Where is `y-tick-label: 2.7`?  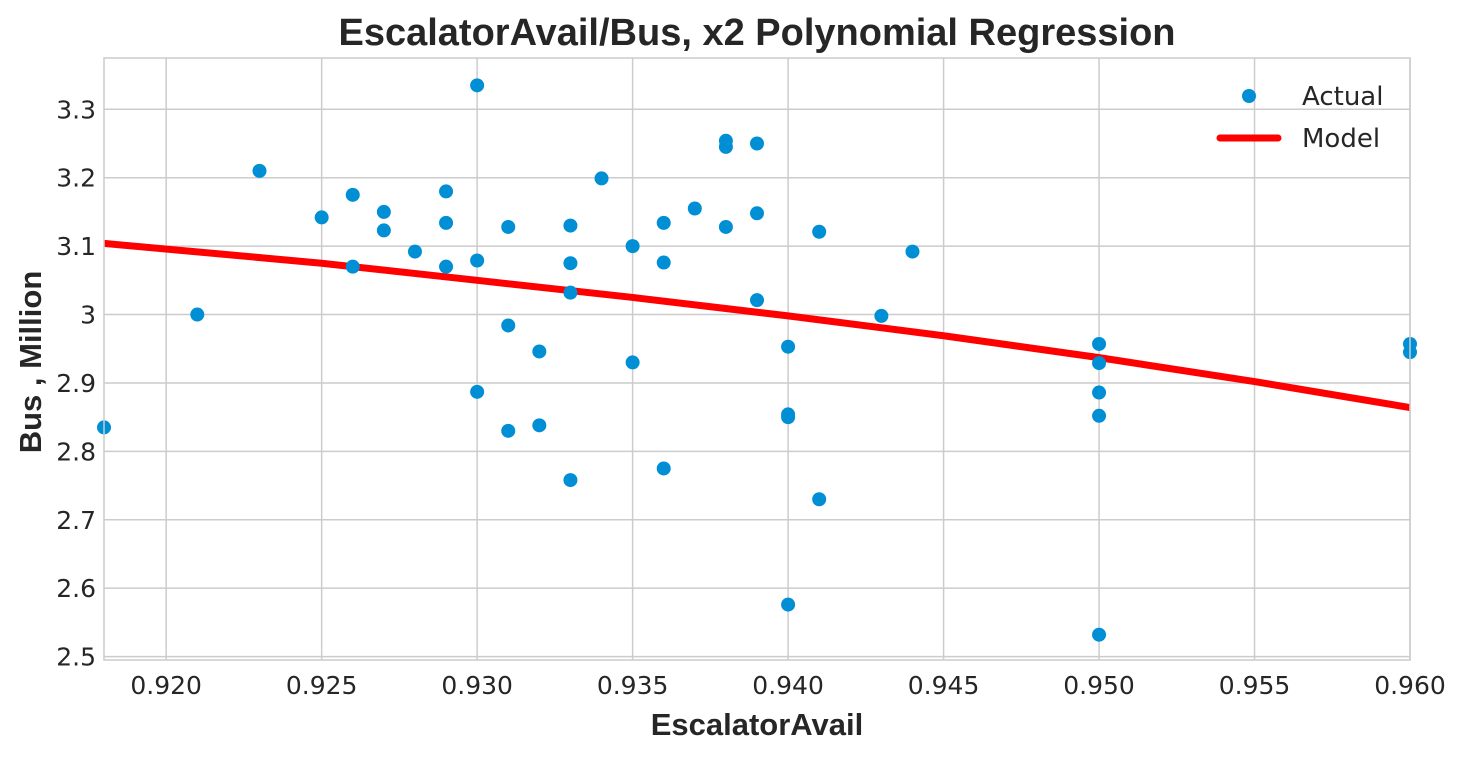
y-tick-label: 2.7 is located at coordinates (76, 520).